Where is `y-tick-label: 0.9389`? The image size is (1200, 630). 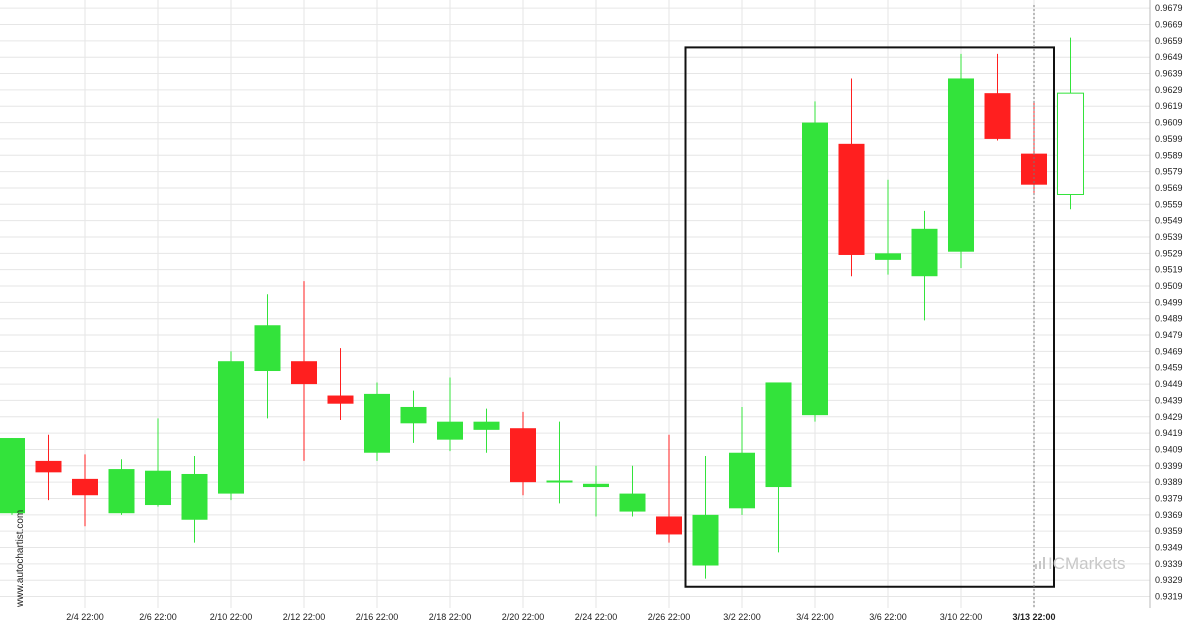
y-tick-label: 0.9389 is located at coordinates (1169, 482).